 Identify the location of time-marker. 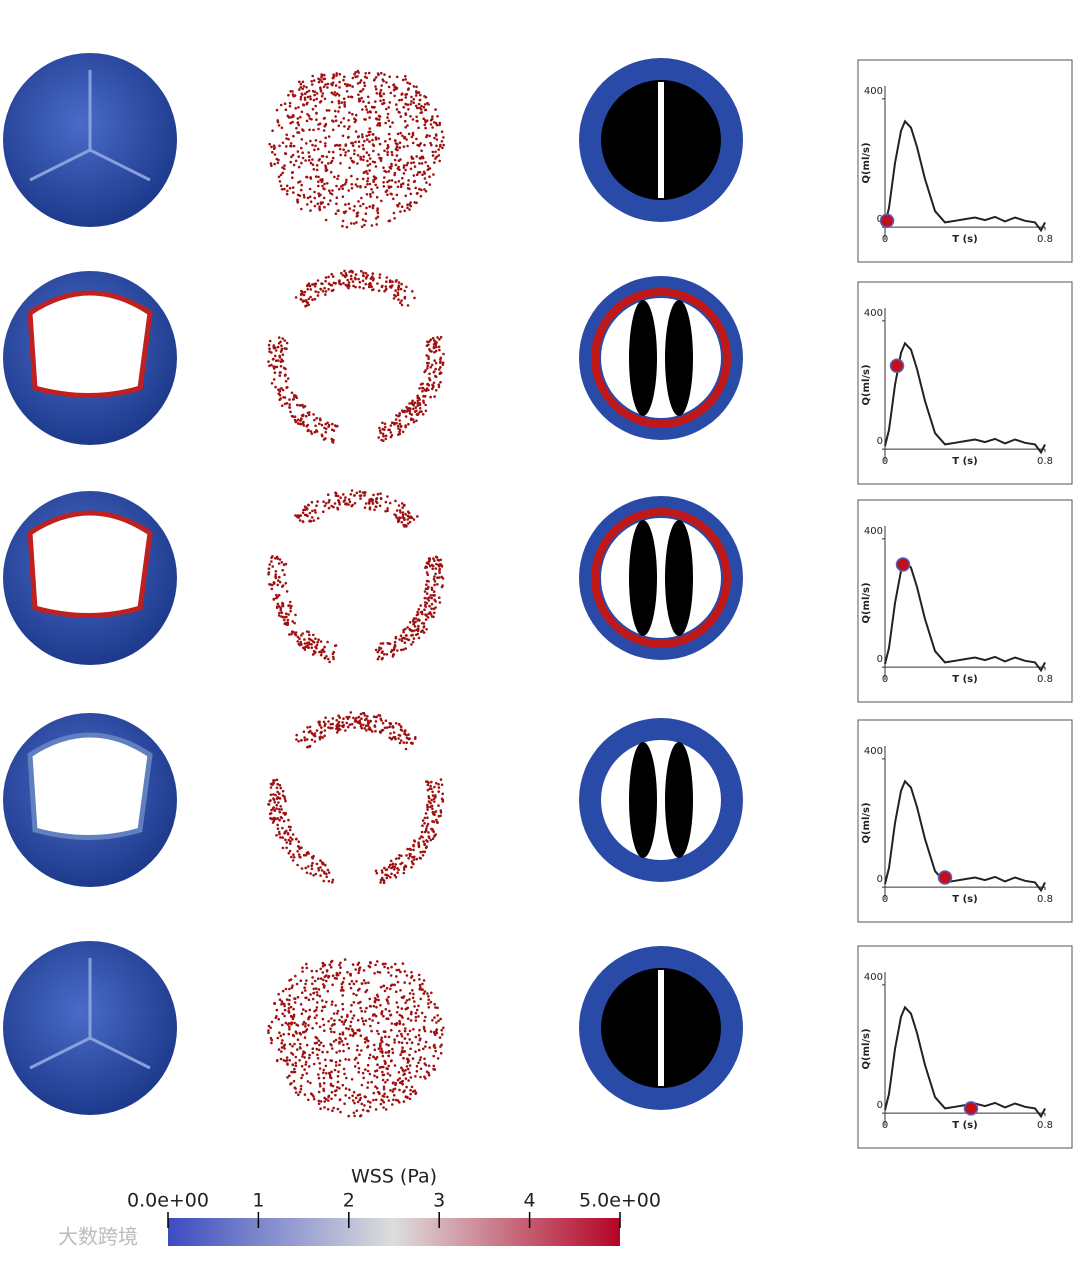
(903, 564).